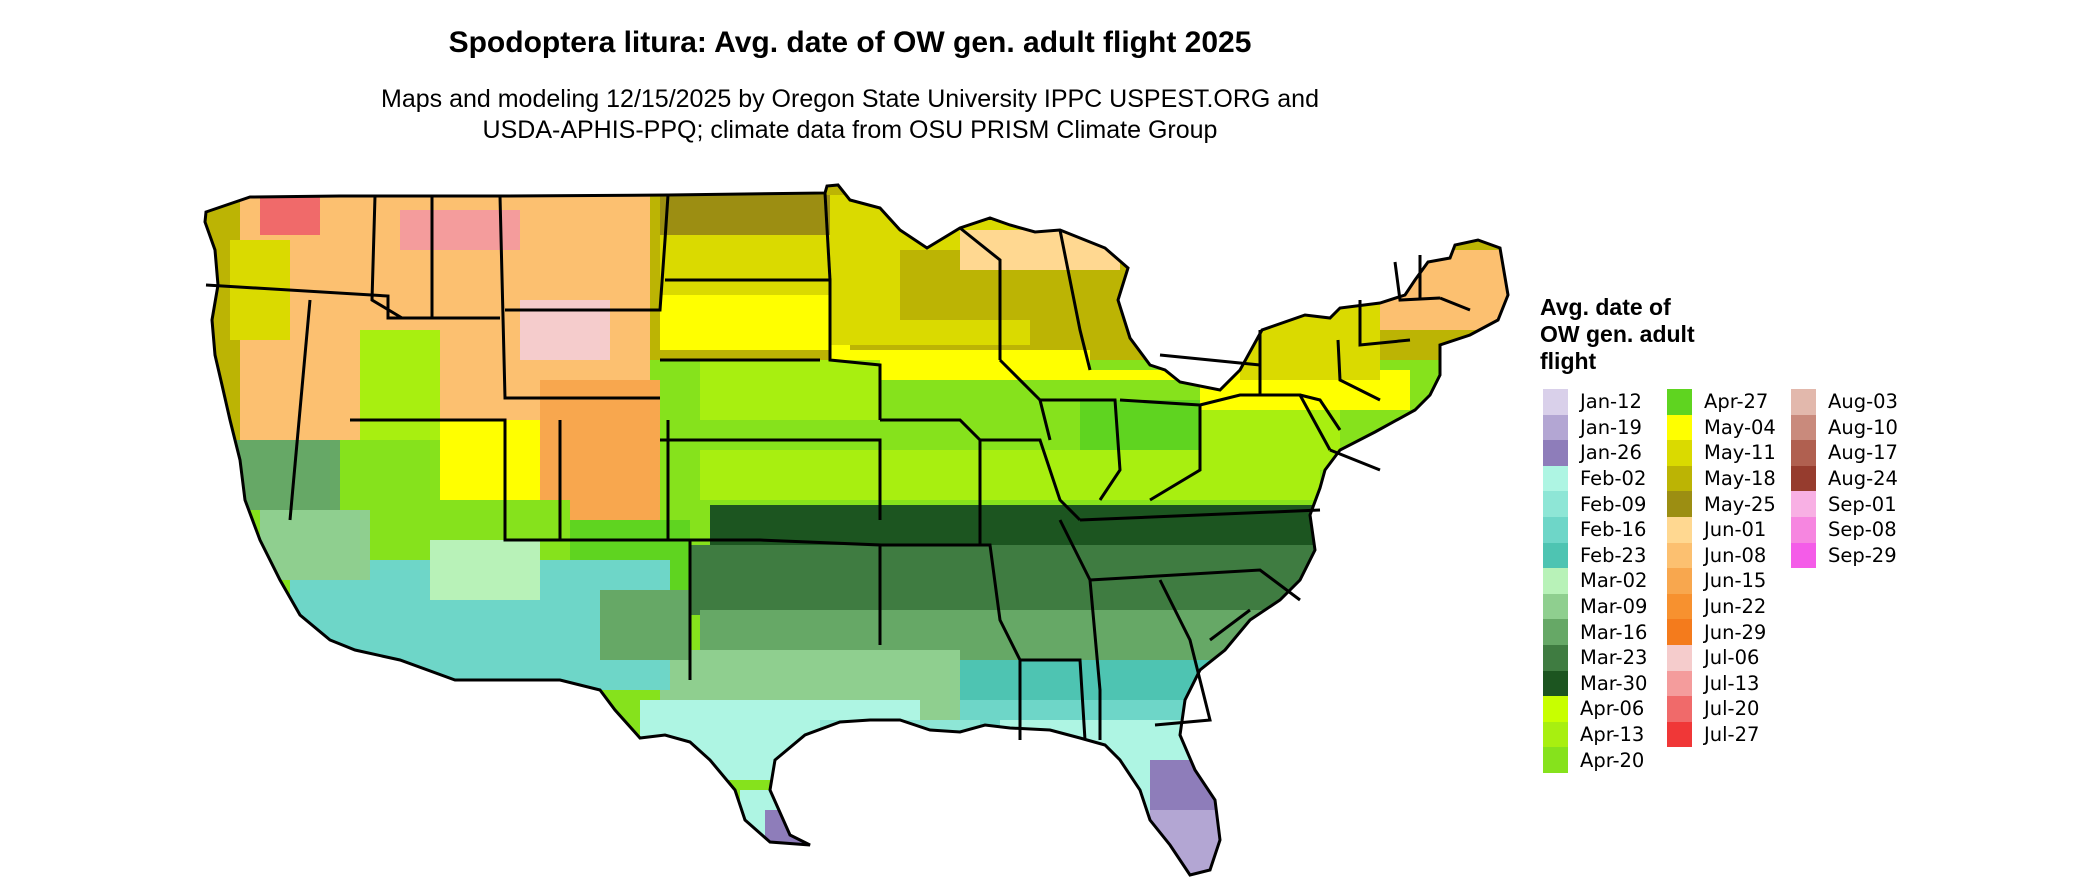  I want to click on legend-label: Apr-20, so click(1612, 760).